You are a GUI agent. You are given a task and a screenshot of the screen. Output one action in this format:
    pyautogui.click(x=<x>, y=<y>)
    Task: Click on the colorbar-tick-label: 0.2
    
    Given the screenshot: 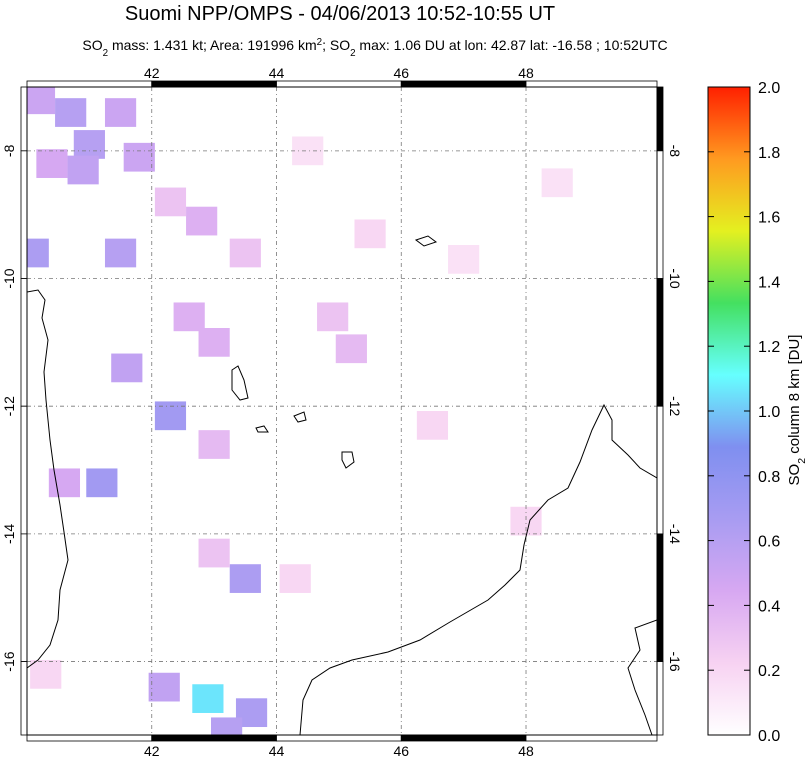 What is the action you would take?
    pyautogui.click(x=769, y=671)
    